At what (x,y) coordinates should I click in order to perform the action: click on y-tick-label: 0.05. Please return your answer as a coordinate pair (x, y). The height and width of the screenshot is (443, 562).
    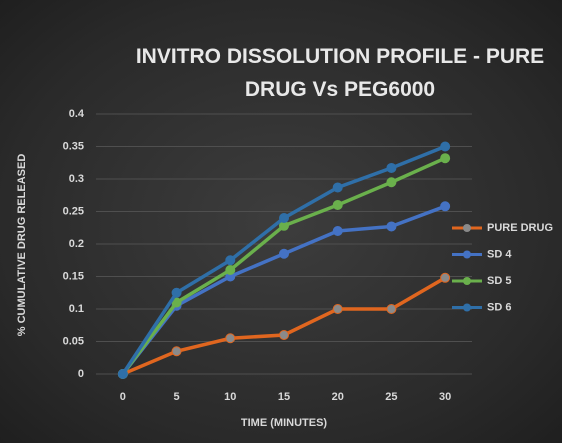
    Looking at the image, I should click on (73, 341).